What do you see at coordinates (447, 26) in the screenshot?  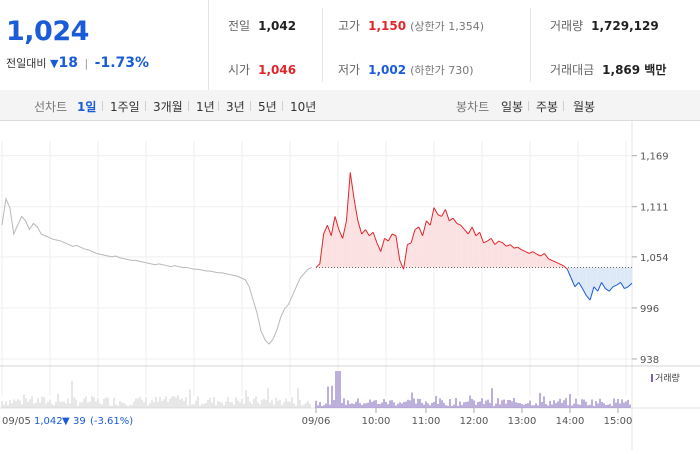 I see `upper-limit: (상한가 1,354)` at bounding box center [447, 26].